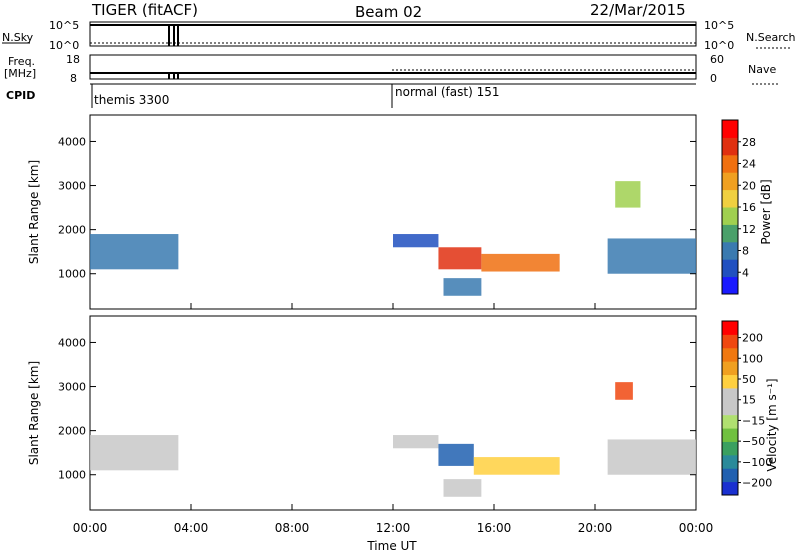 Image resolution: width=800 pixels, height=554 pixels. Describe the element at coordinates (351, 95) in the screenshot. I see `cpid-panel: CPID themis 3300 normal (fast) 151` at that location.